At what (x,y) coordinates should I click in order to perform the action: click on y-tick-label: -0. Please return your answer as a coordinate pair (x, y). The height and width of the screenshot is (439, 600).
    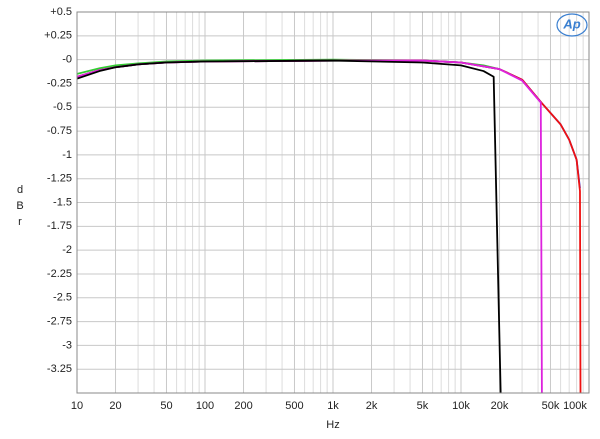
    Looking at the image, I should click on (67, 60).